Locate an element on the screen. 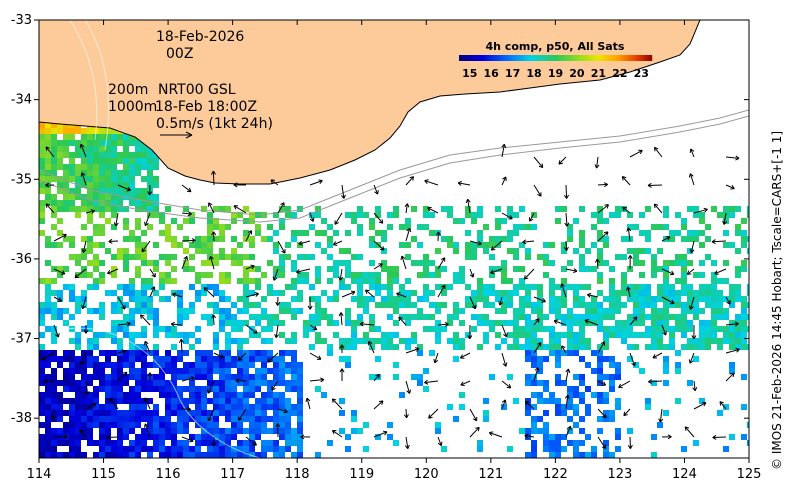  map-hour: 00Z is located at coordinates (180, 54).